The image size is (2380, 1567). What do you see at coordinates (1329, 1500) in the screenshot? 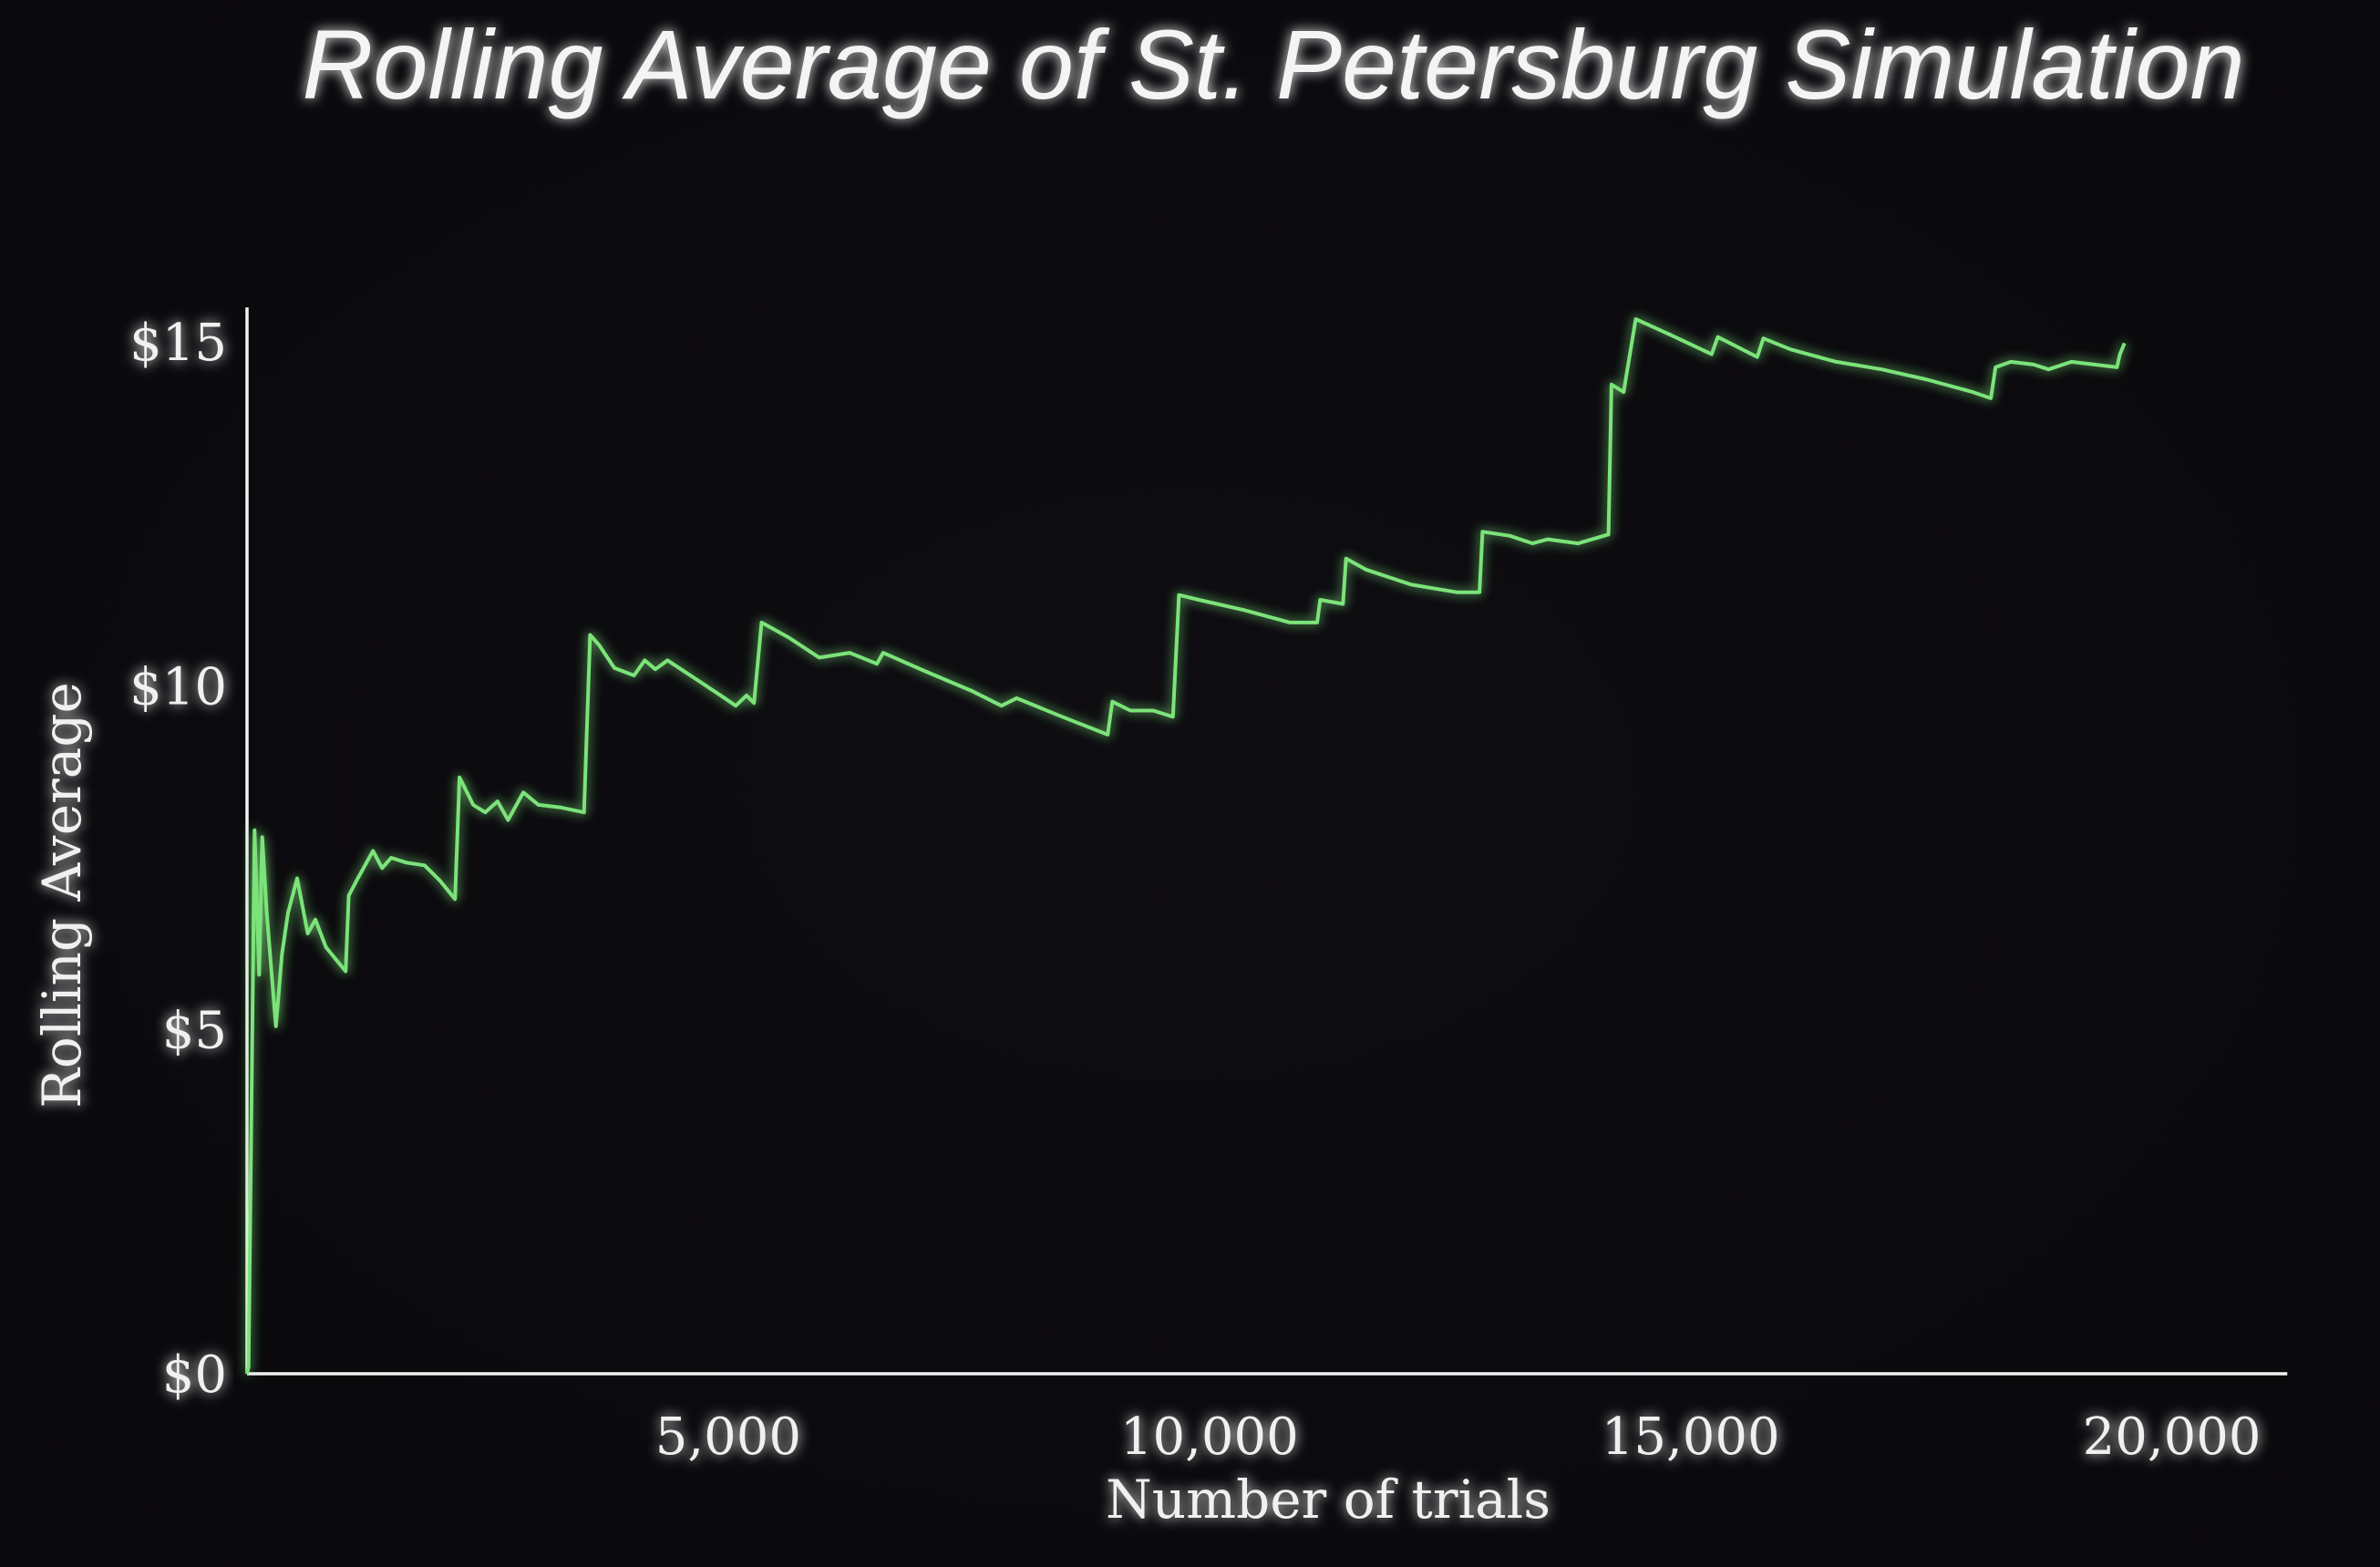
I see `x-axis-label: Number of trials` at bounding box center [1329, 1500].